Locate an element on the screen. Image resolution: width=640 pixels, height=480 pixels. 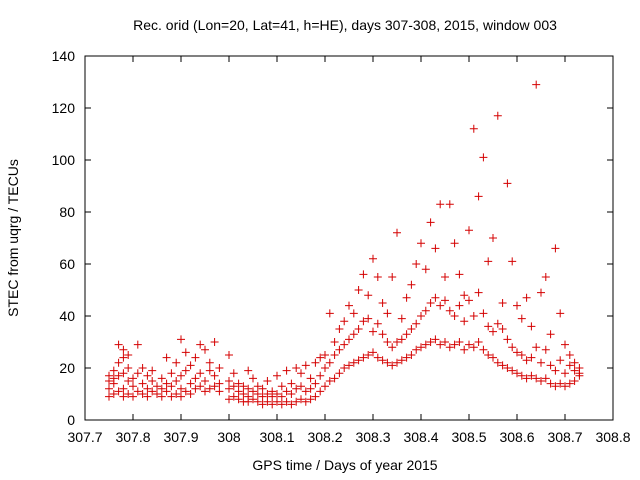
y-tick-label: 120 is located at coordinates (64, 108).